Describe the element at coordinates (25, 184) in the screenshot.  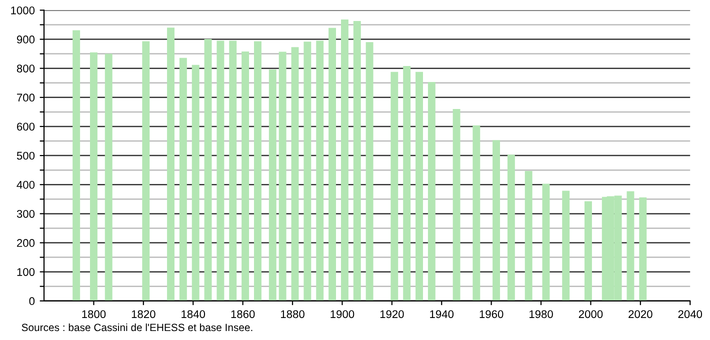
I see `y-tick-label: 400` at that location.